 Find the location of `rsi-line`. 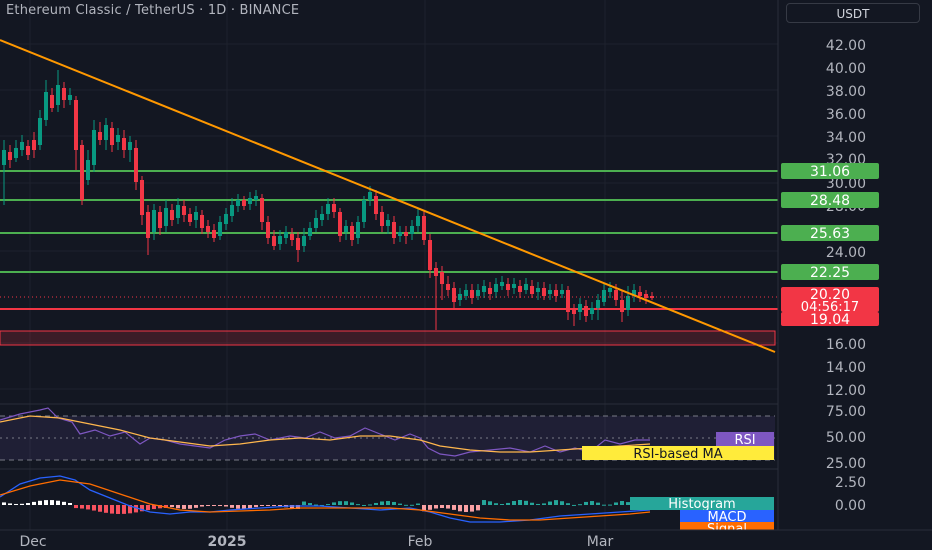

rsi-line is located at coordinates (325, 432).